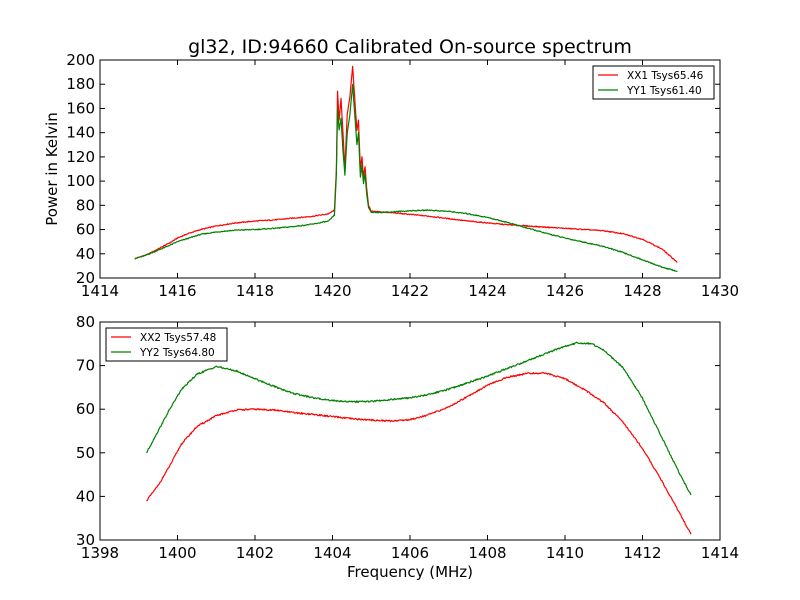 The width and height of the screenshot is (800, 600). Describe the element at coordinates (80, 60) in the screenshot. I see `top-y-tick-label: 200` at that location.